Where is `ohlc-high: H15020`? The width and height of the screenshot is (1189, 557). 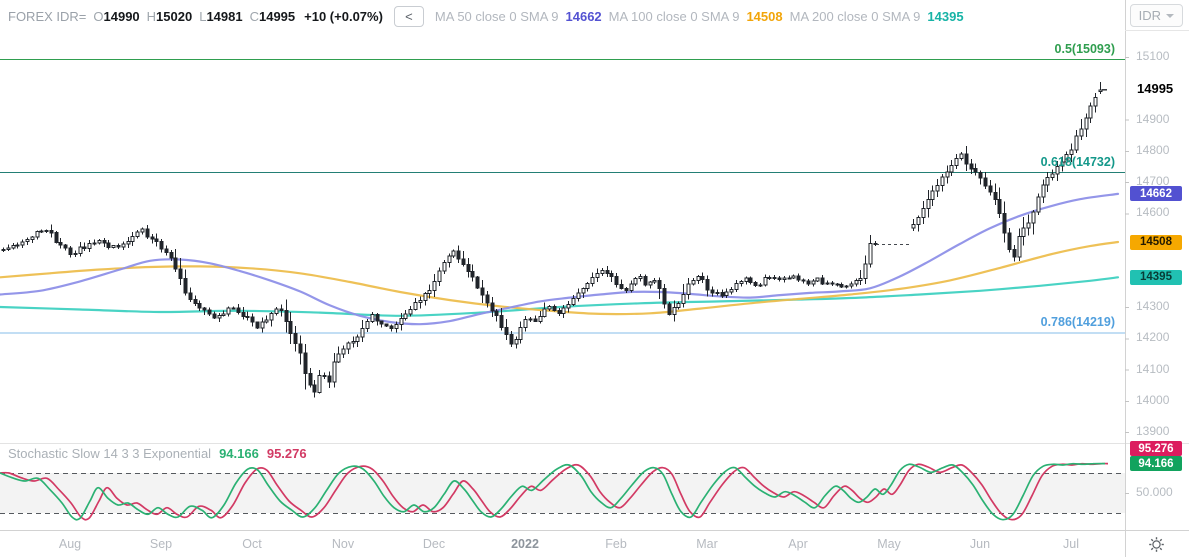 ohlc-high: H15020 is located at coordinates (170, 16).